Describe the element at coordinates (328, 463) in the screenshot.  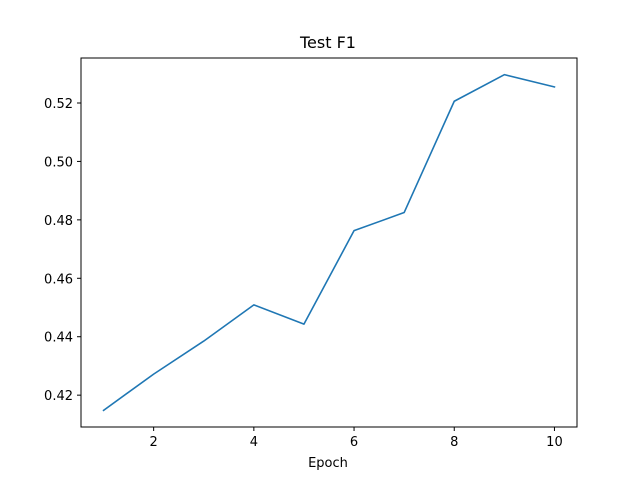
I see `x-axis-label: Epoch` at that location.